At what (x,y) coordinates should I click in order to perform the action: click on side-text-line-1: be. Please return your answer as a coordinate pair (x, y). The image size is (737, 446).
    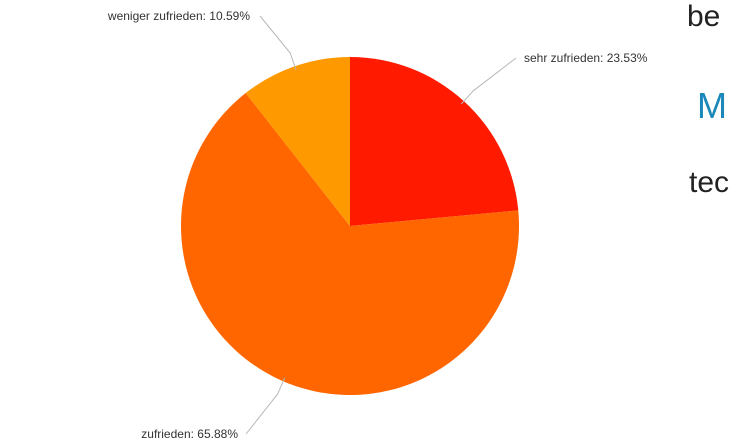
    Looking at the image, I should click on (704, 16).